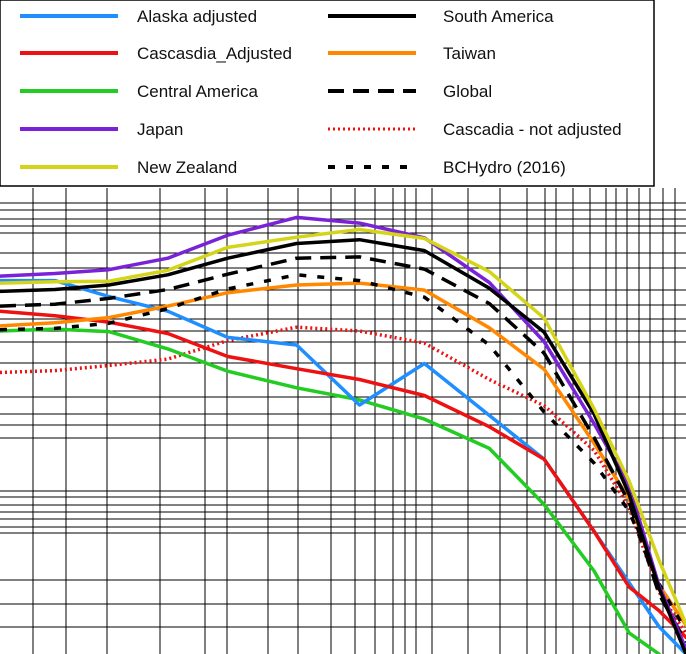 The image size is (686, 654). Describe the element at coordinates (214, 53) in the screenshot. I see `legend-label-cascasdia-adjusted: Cascasdia_Adjusted` at that location.